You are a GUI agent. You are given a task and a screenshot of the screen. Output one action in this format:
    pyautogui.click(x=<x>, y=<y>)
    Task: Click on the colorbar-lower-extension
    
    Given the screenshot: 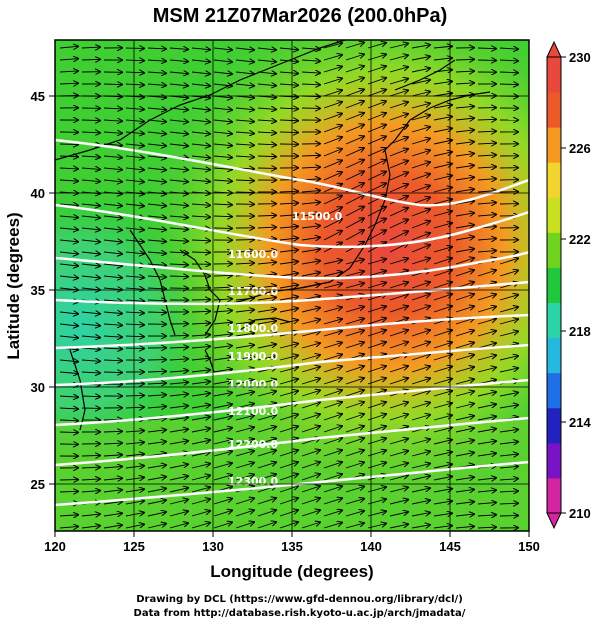 What is the action you would take?
    pyautogui.click(x=554, y=521)
    